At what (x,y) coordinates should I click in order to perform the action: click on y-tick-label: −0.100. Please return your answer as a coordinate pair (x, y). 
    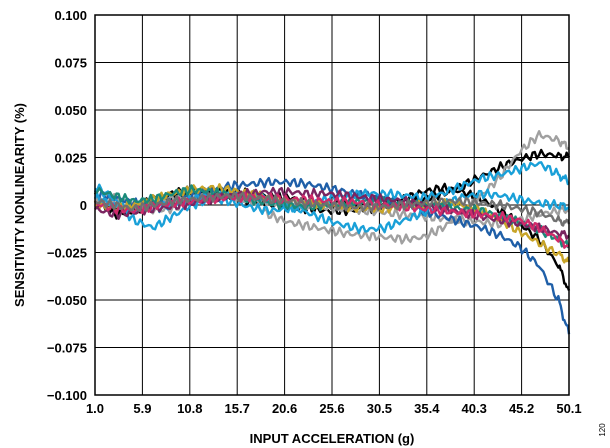
    Looking at the image, I should click on (67, 395).